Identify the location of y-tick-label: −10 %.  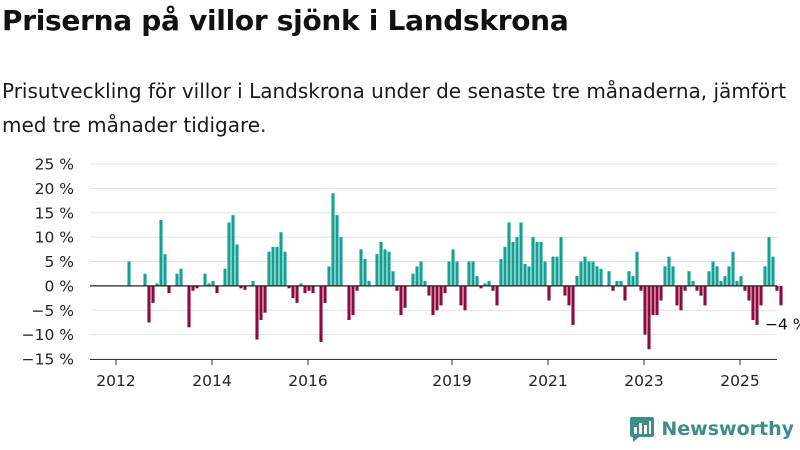
(48, 335).